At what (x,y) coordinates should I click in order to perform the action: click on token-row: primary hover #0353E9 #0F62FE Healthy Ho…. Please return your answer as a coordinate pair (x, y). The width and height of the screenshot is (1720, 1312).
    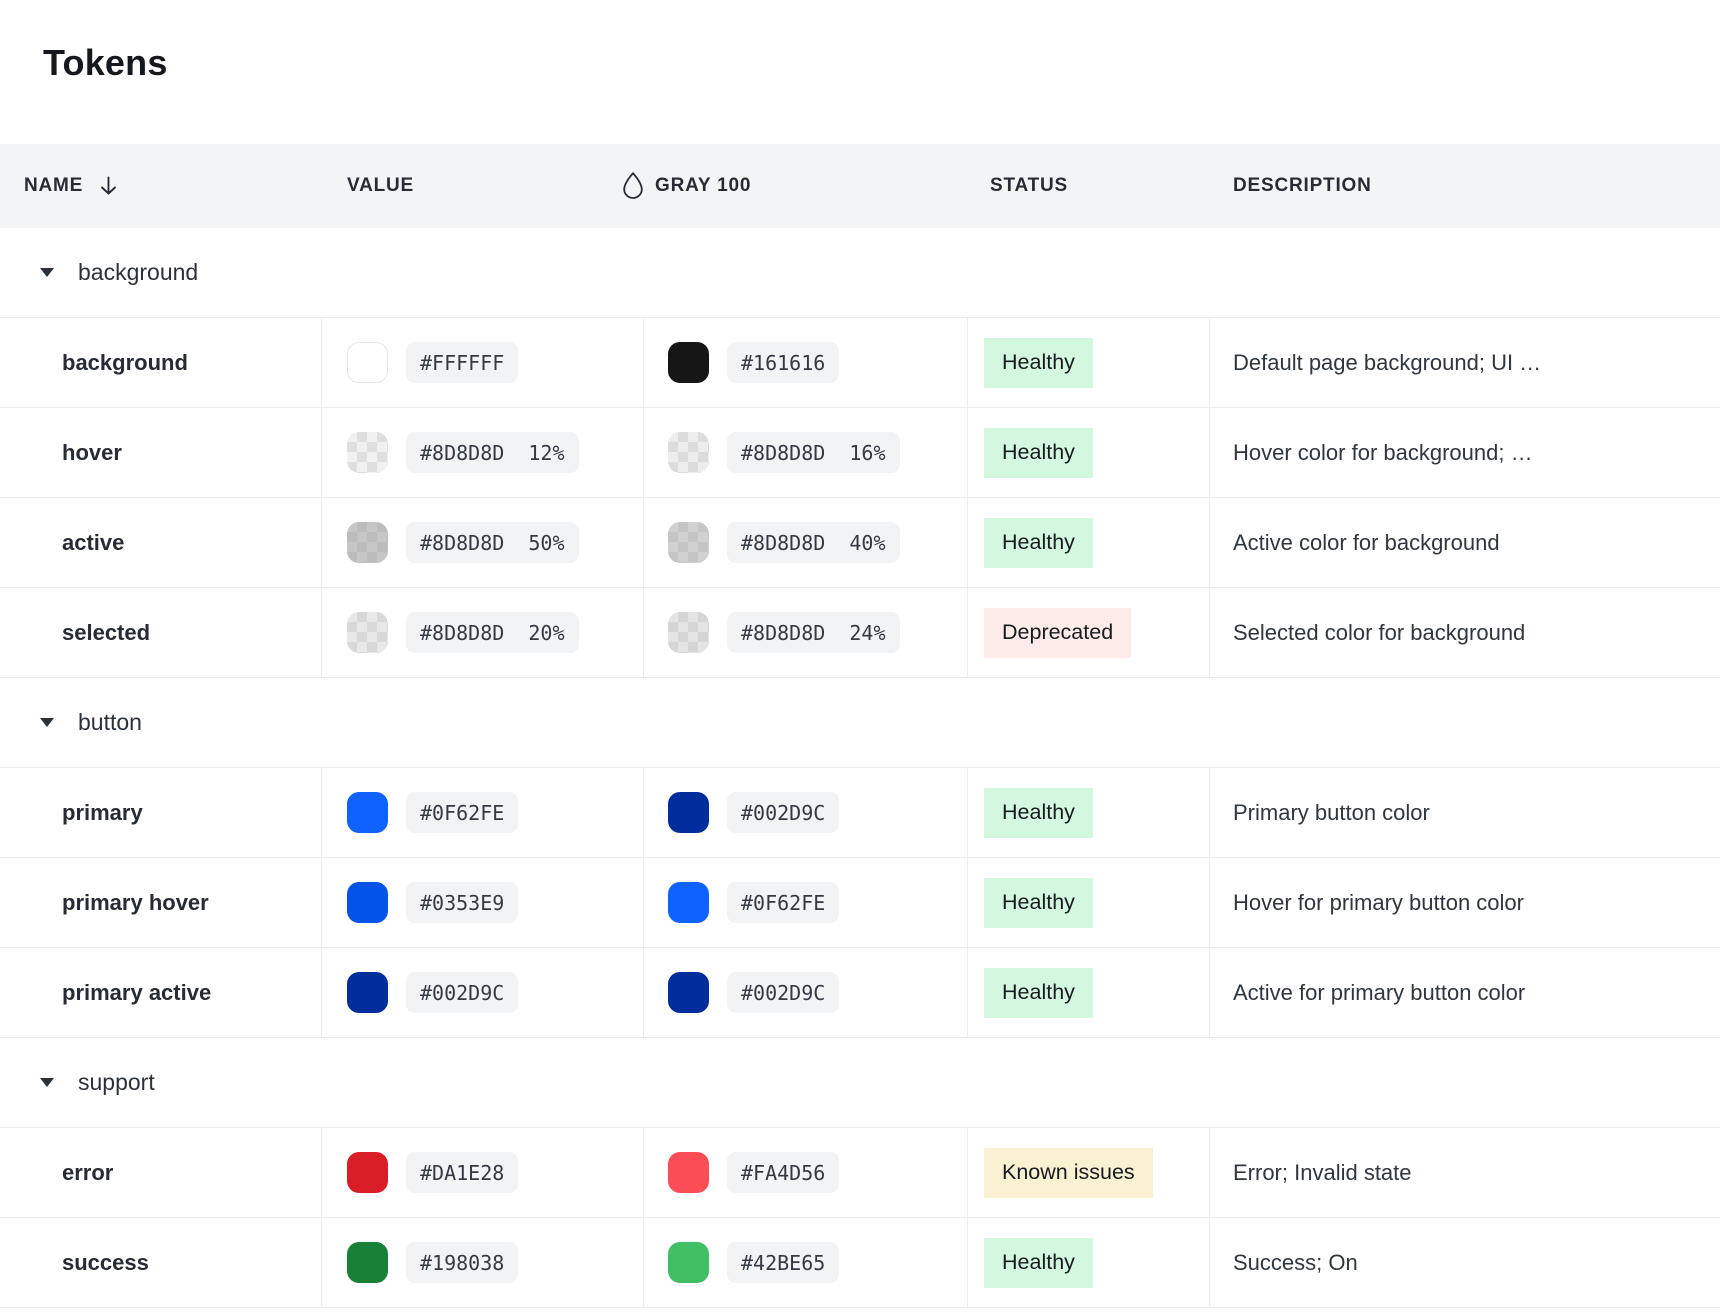
    Looking at the image, I should click on (860, 903).